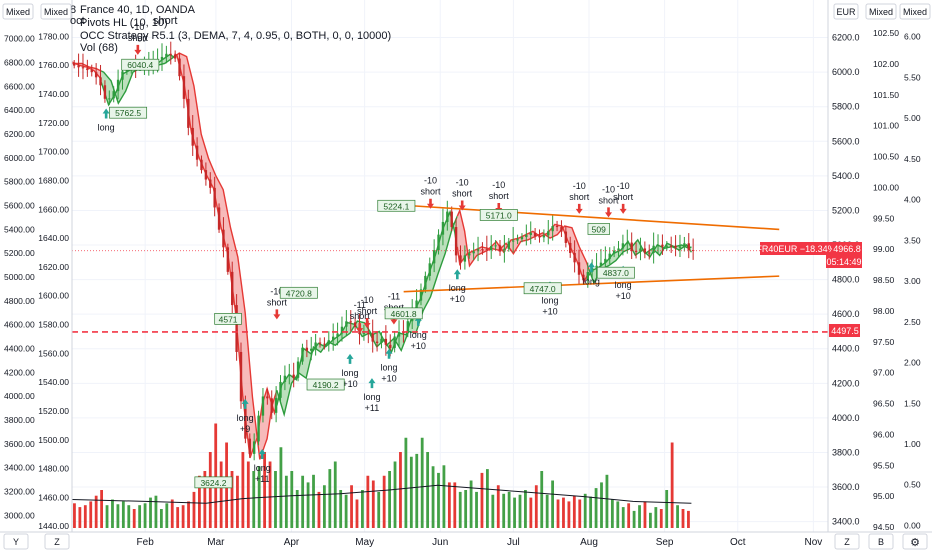  What do you see at coordinates (846, 141) in the screenshot?
I see `price-tick-label: 5600.0` at bounding box center [846, 141].